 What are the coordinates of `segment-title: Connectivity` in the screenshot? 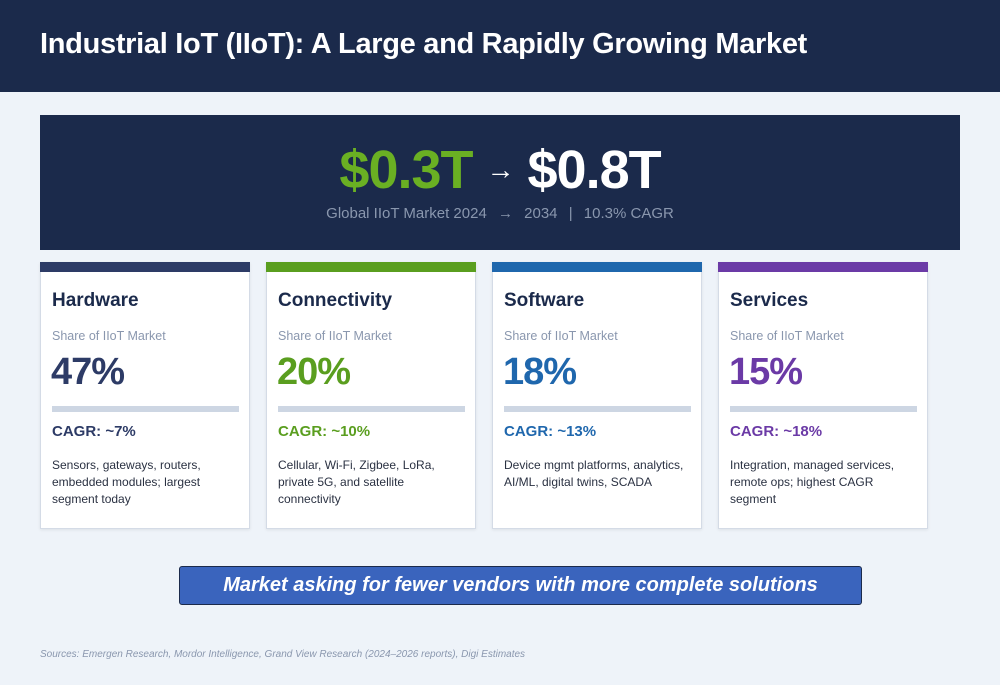 It's located at (335, 300).